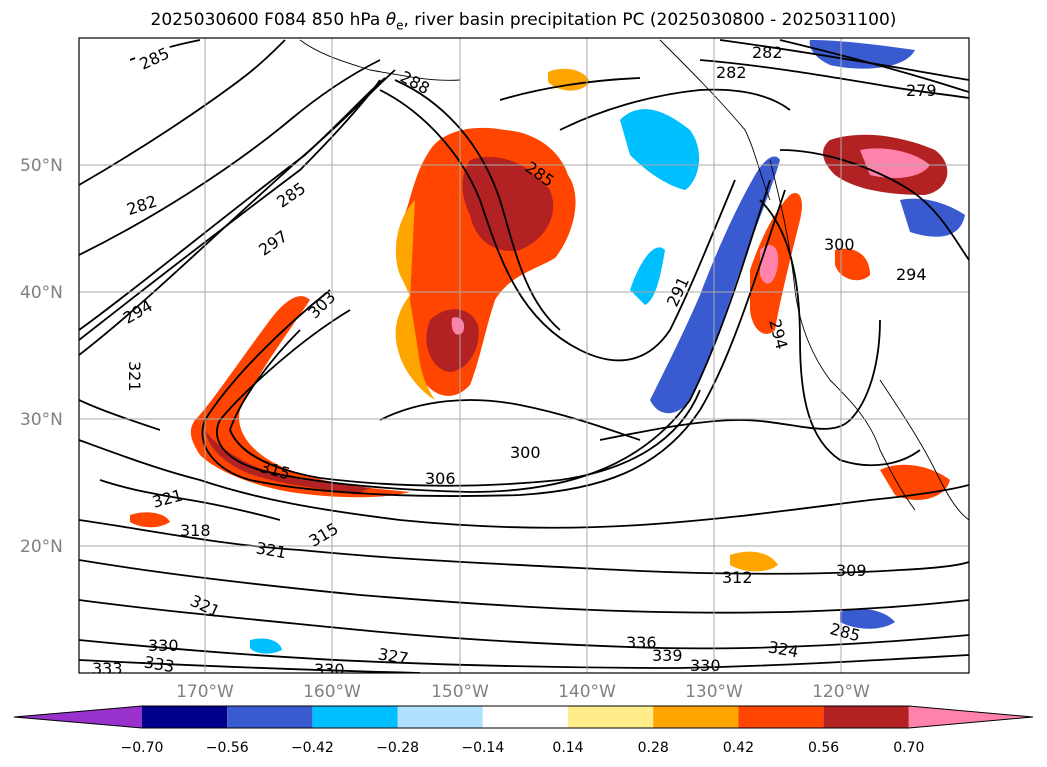  Describe the element at coordinates (458, 326) in the screenshot. I see `precip-central-pink` at that location.